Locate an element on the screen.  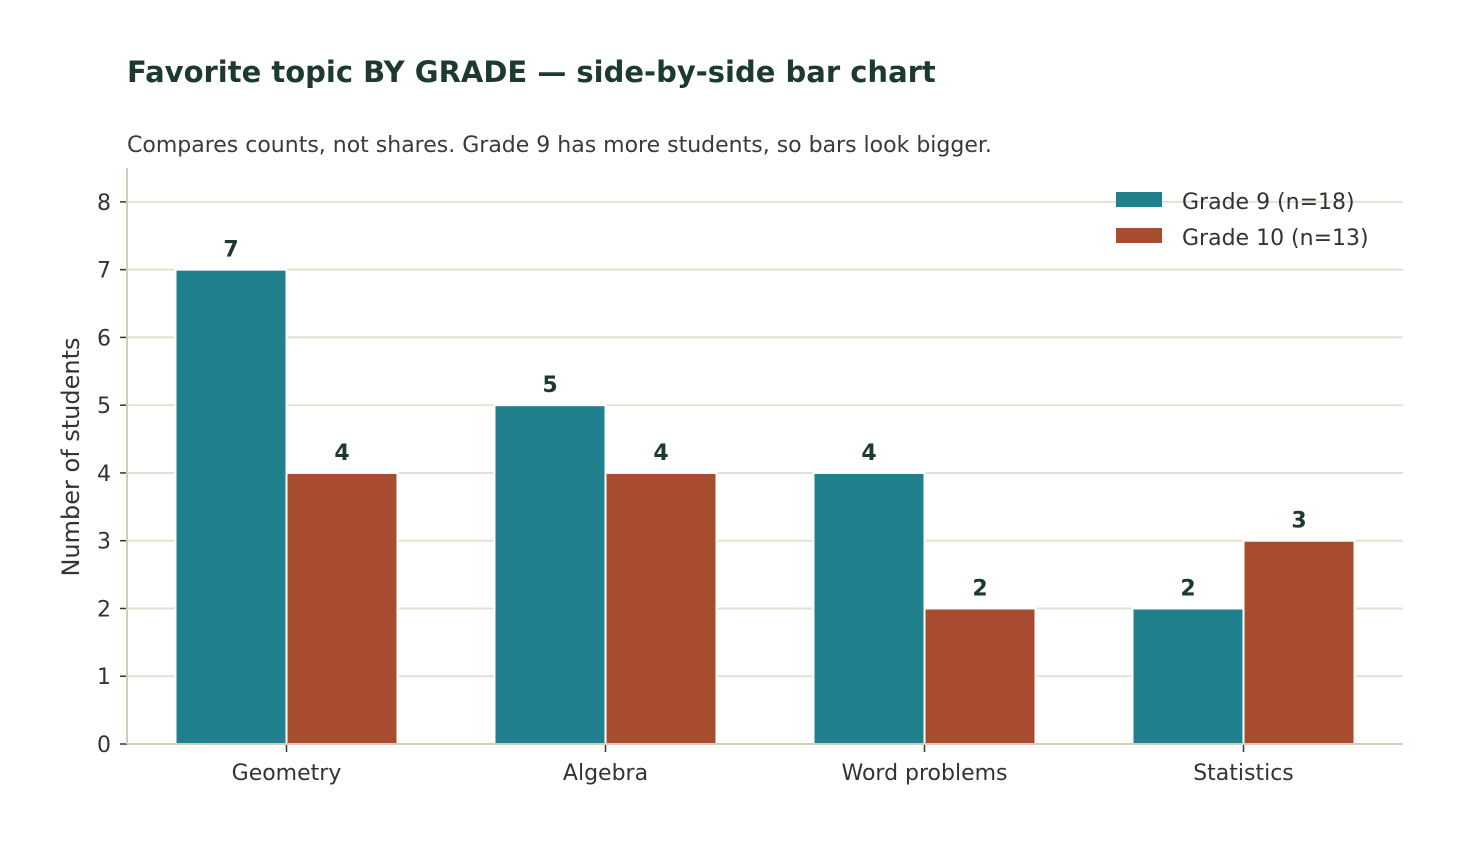
y-tick-label: 3 is located at coordinates (104, 542).